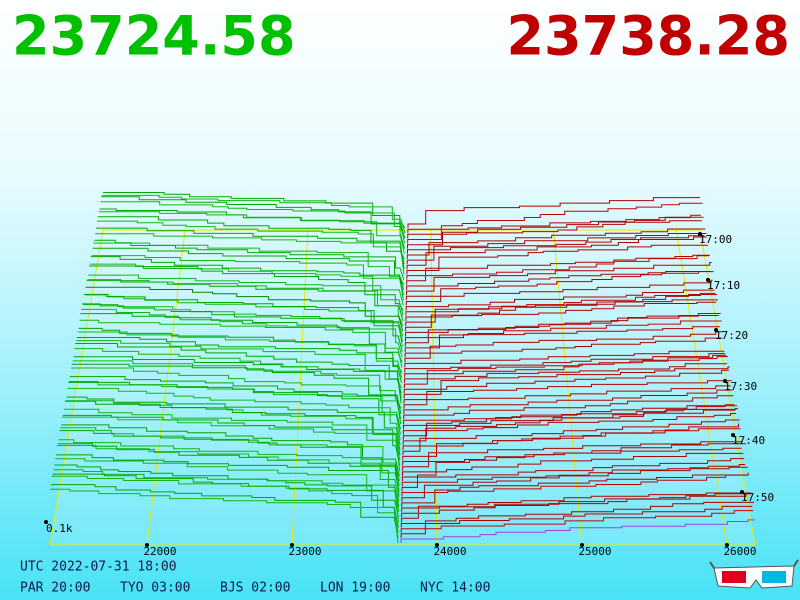  Describe the element at coordinates (355, 588) in the screenshot. I see `city-time: LON 19:00` at that location.